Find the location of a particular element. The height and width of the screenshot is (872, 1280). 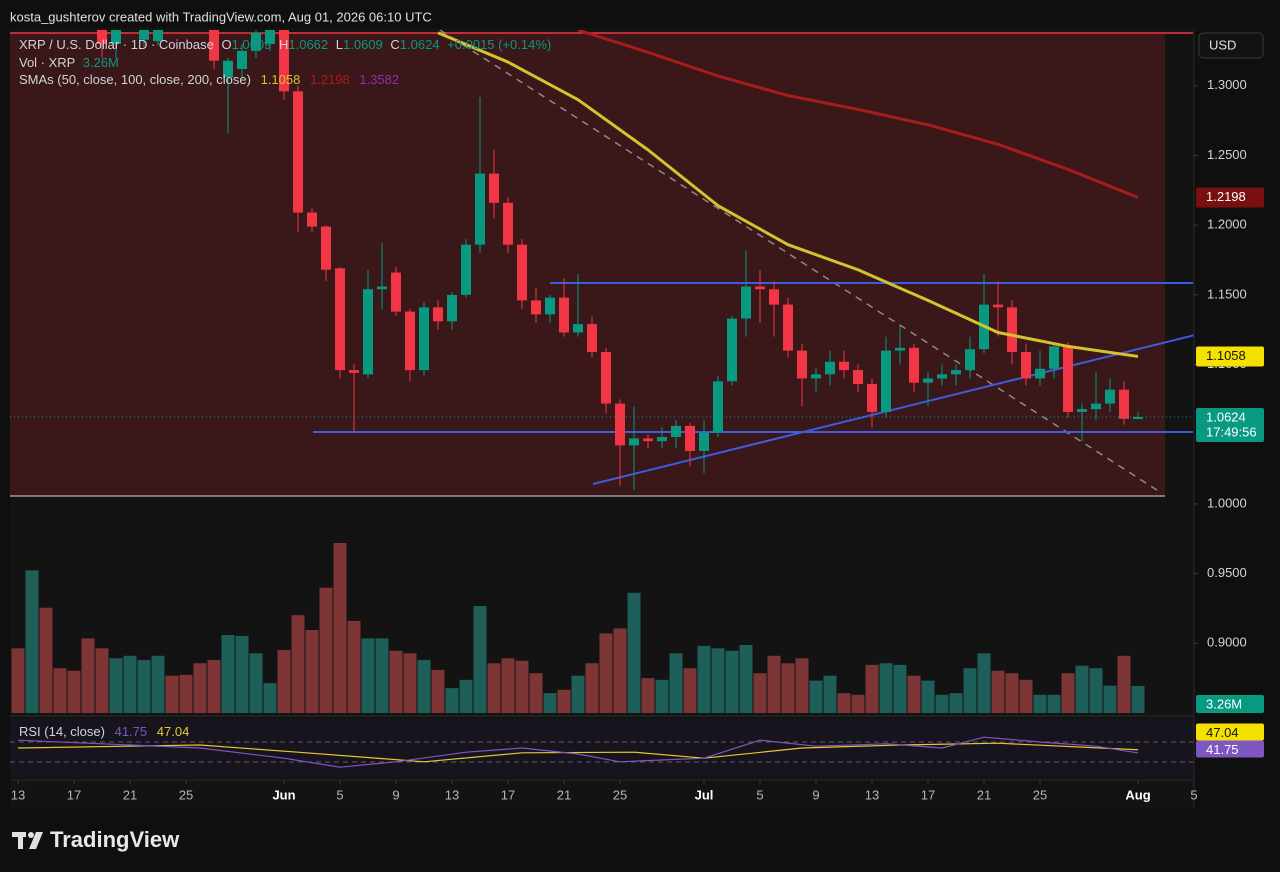

x-tick-label: 21 is located at coordinates (564, 794).